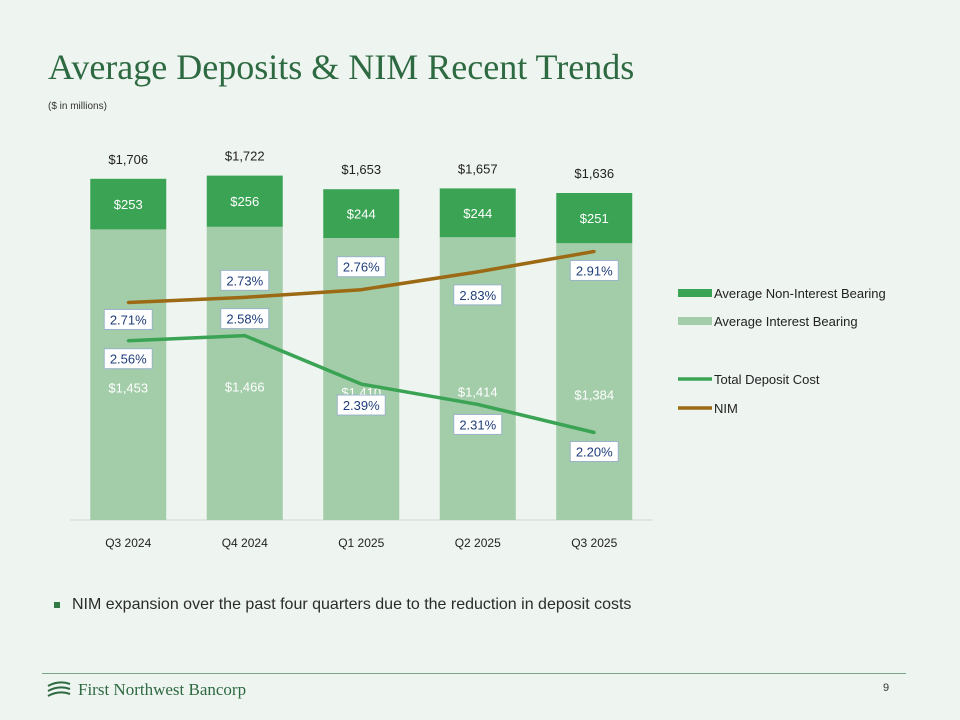 This screenshot has width=960, height=720. I want to click on label-total-4: $1,636, so click(594, 173).